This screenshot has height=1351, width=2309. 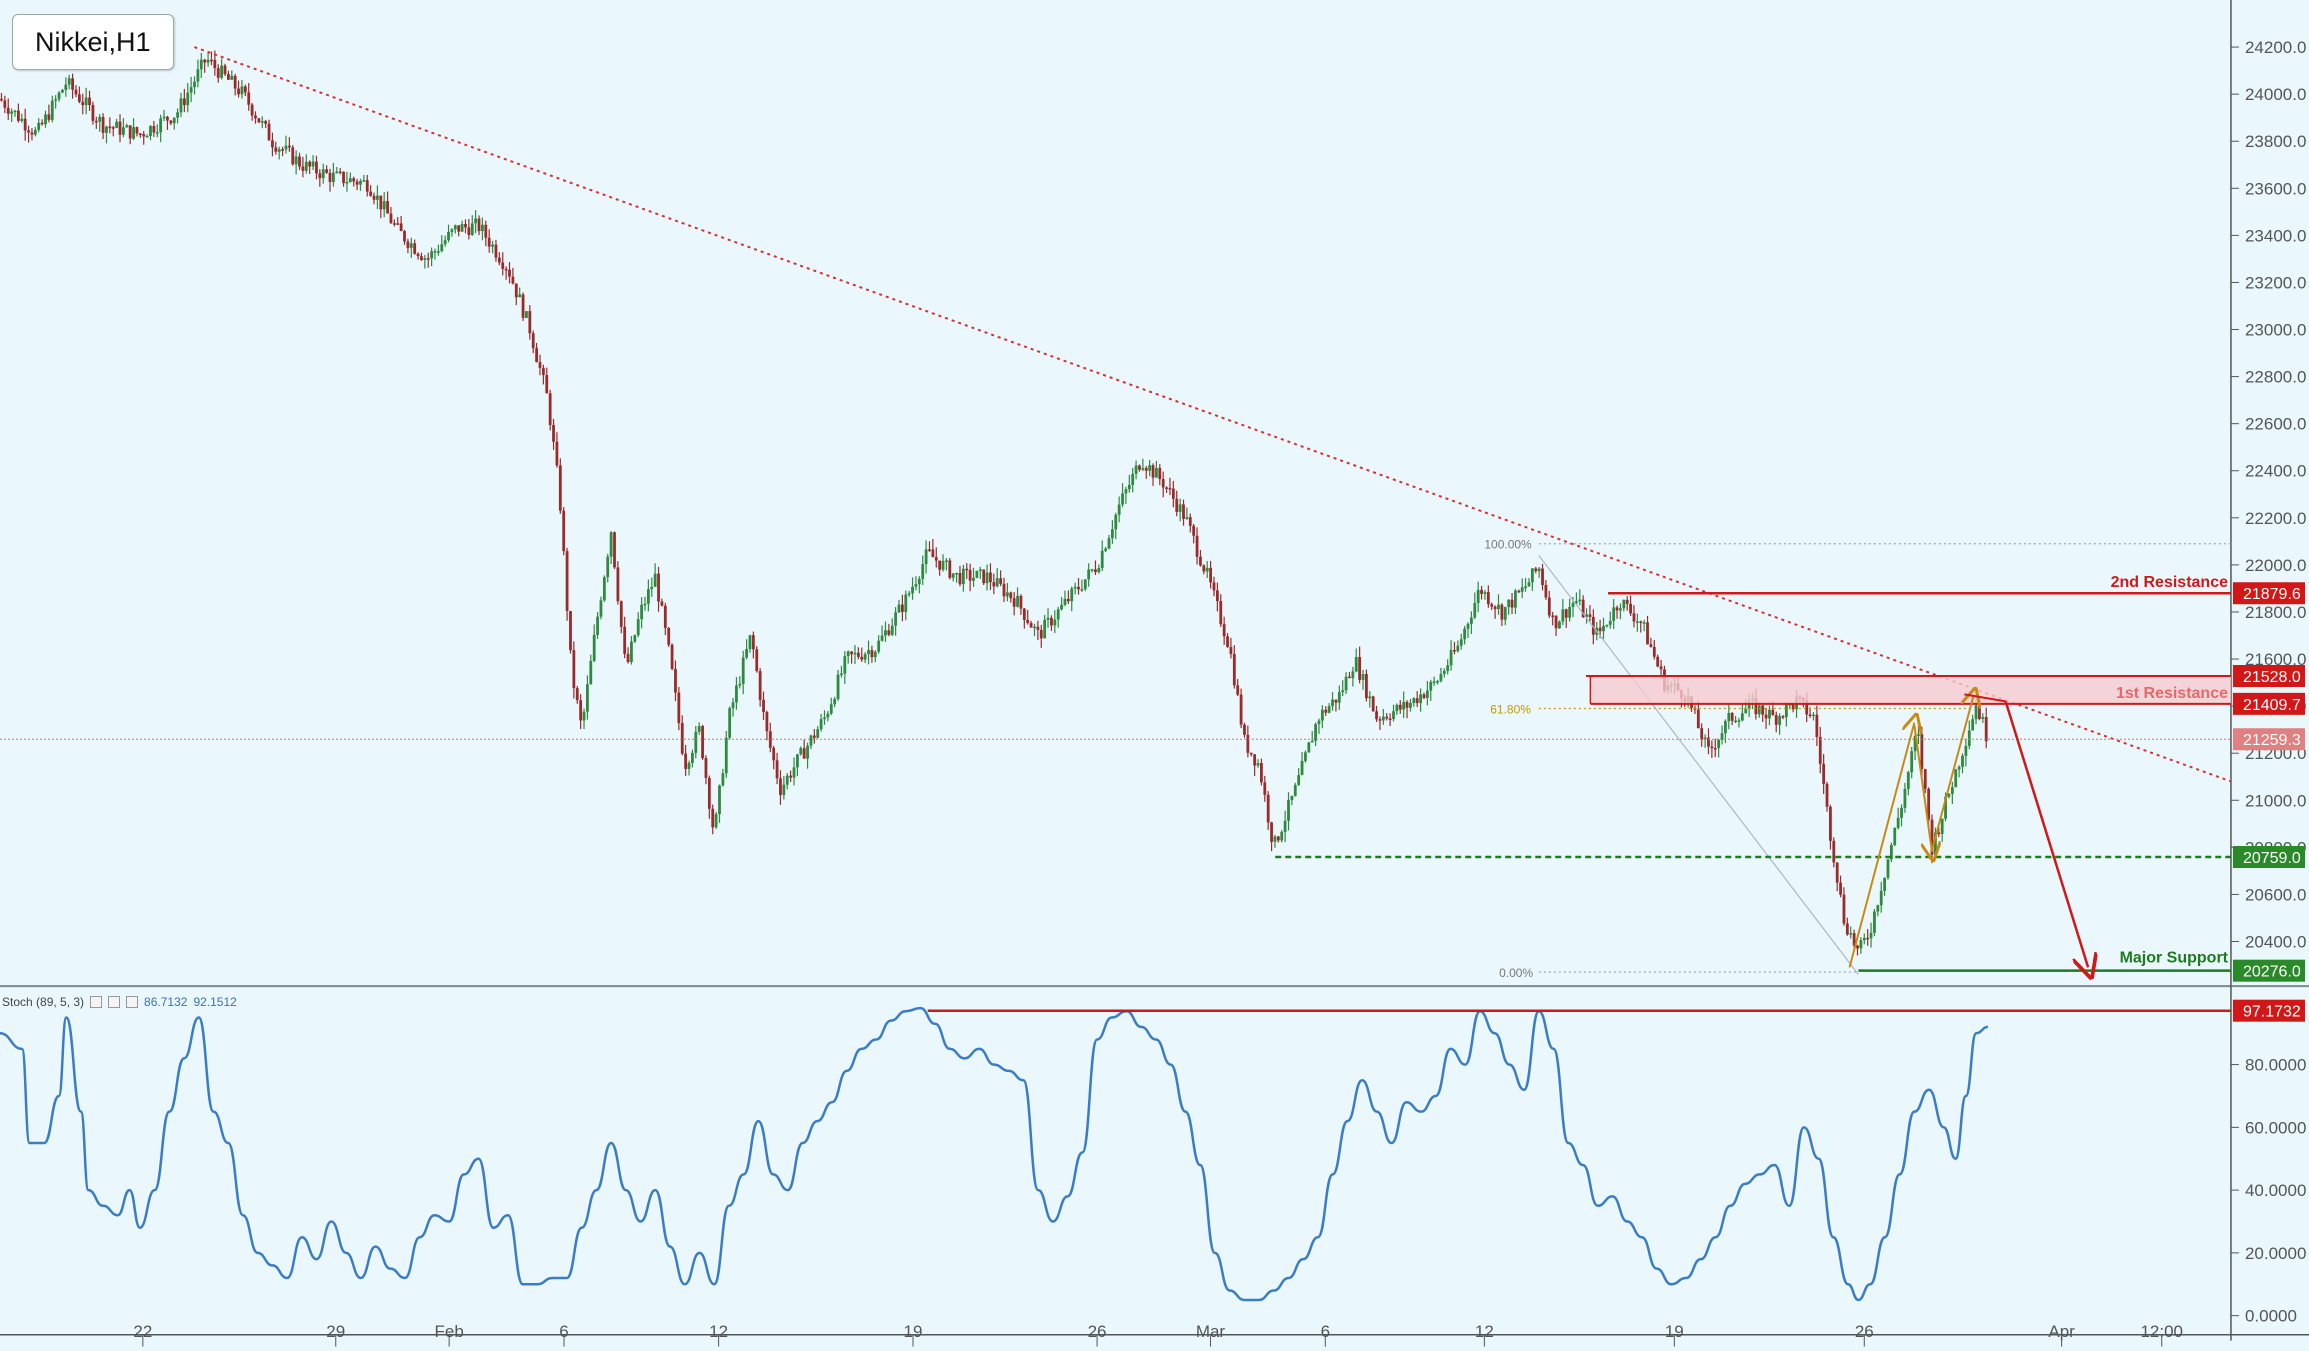 I want to click on price-tick-label: 21600.0, so click(x=2275, y=659).